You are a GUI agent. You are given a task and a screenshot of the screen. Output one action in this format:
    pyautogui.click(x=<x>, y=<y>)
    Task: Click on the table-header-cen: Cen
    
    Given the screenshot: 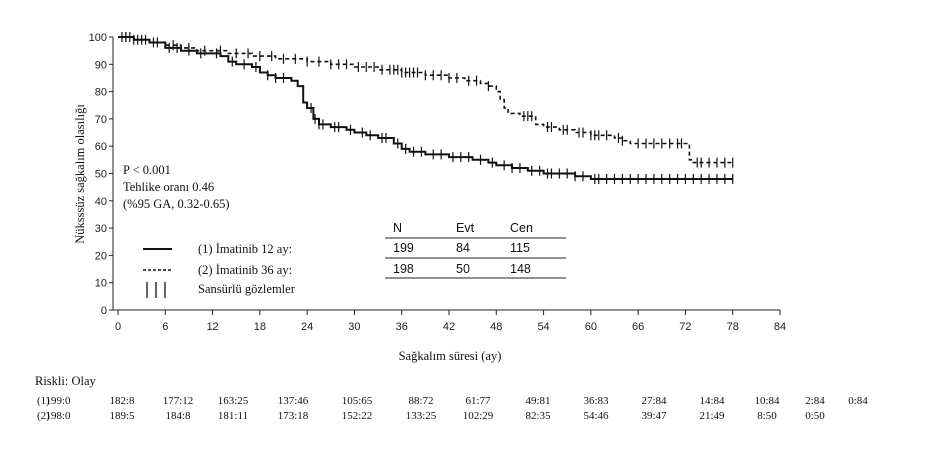 What is the action you would take?
    pyautogui.click(x=521, y=228)
    